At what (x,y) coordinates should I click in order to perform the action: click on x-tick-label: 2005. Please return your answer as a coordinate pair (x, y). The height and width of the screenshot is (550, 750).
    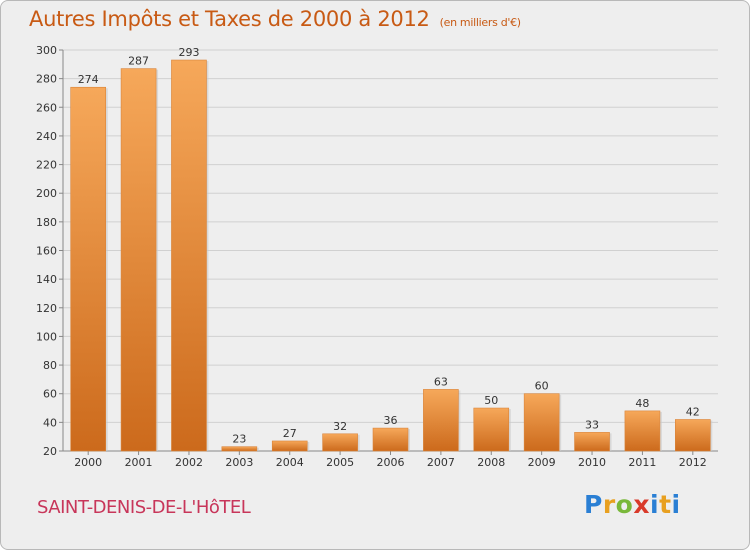
    Looking at the image, I should click on (340, 462).